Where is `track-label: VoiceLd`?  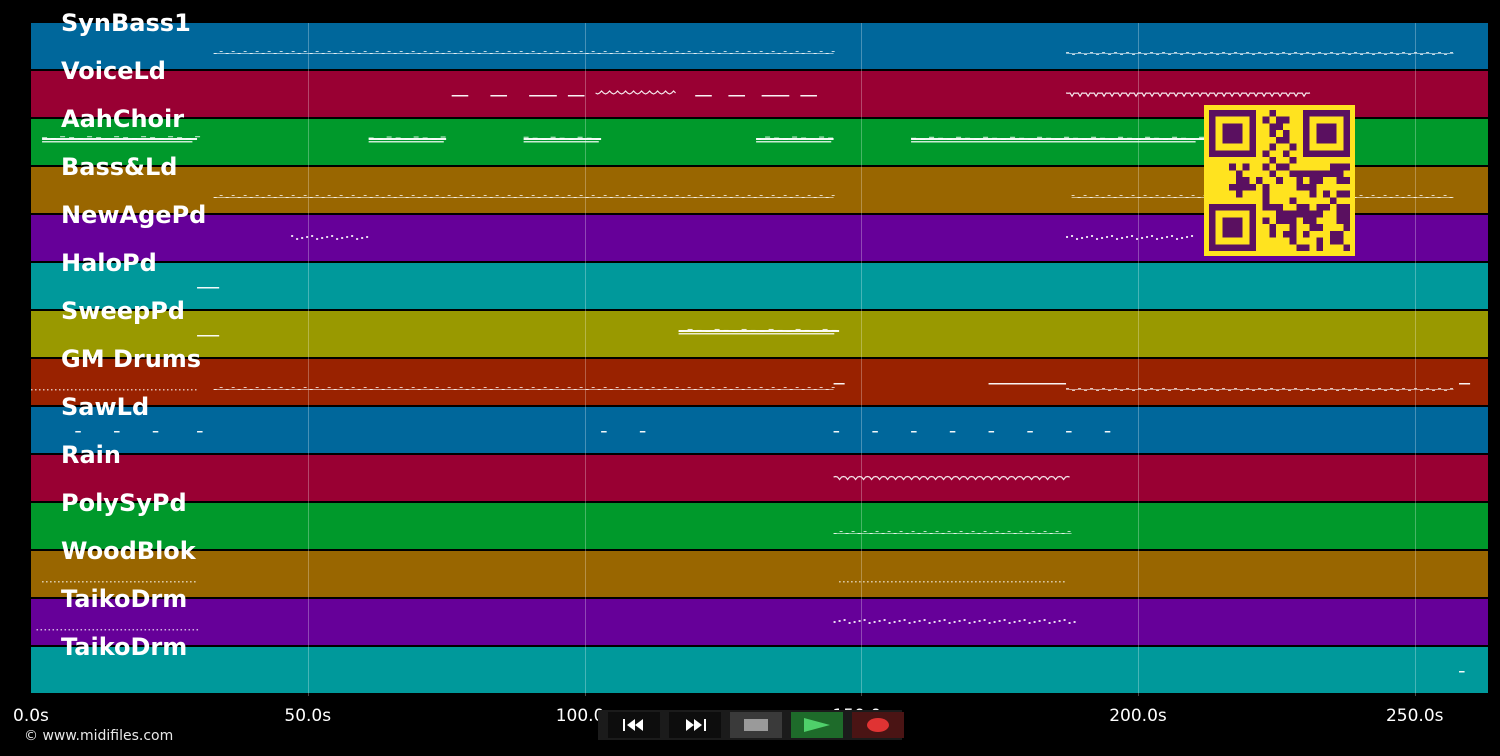 track-label: VoiceLd is located at coordinates (113, 71).